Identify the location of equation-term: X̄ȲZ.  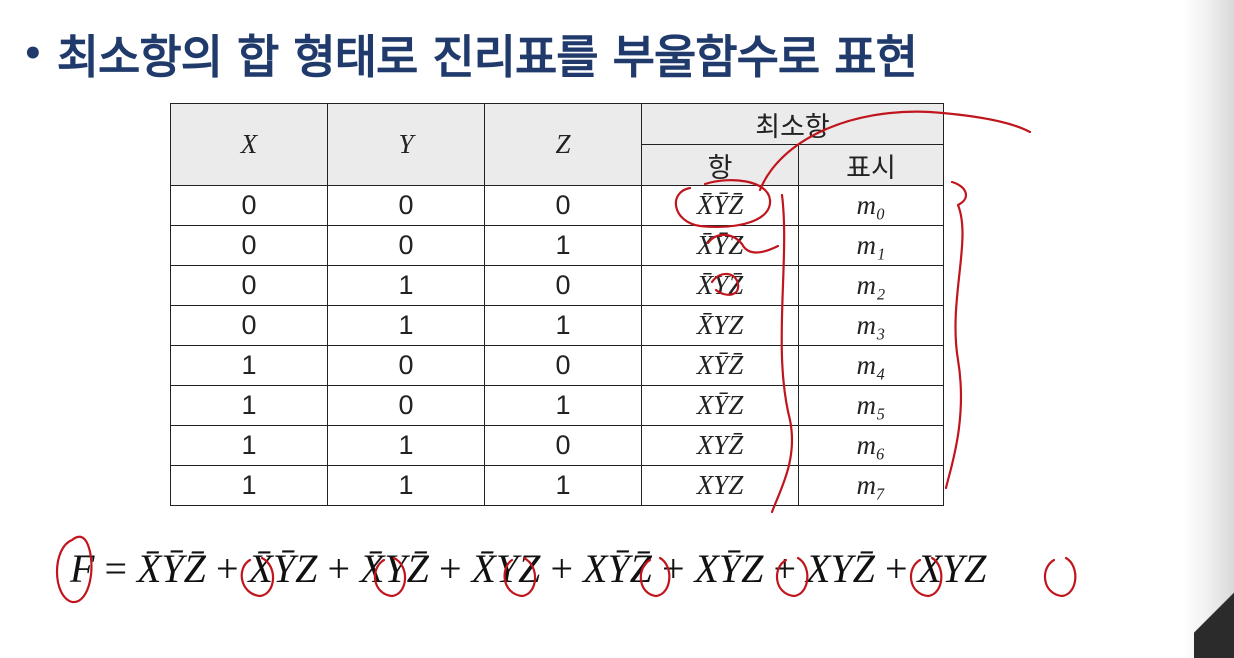
(283, 568).